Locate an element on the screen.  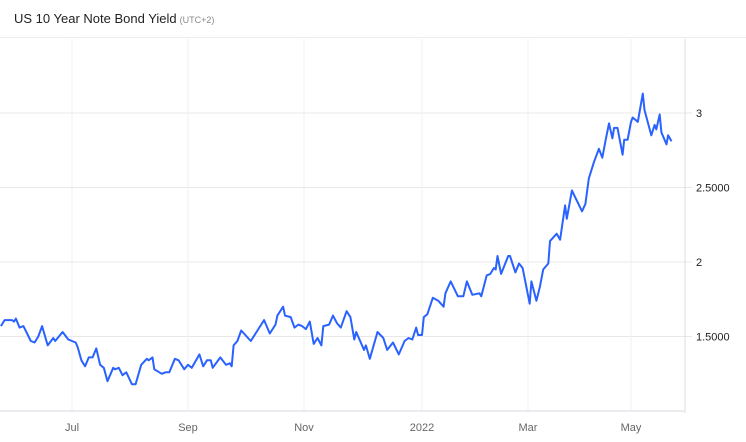
y-tick-label: 3 is located at coordinates (699, 114).